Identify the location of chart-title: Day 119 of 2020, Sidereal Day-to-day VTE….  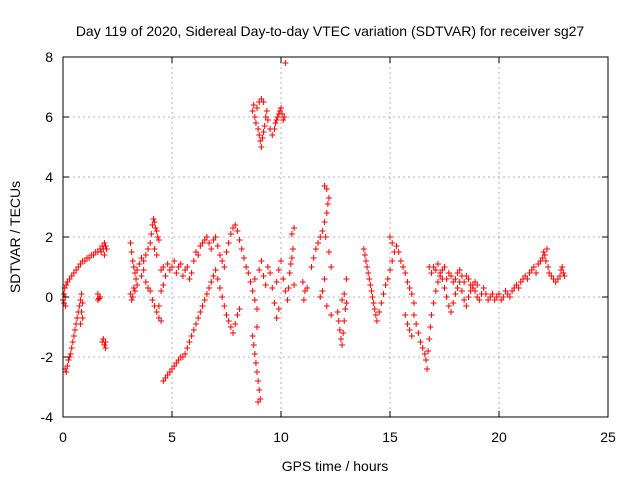
(330, 31).